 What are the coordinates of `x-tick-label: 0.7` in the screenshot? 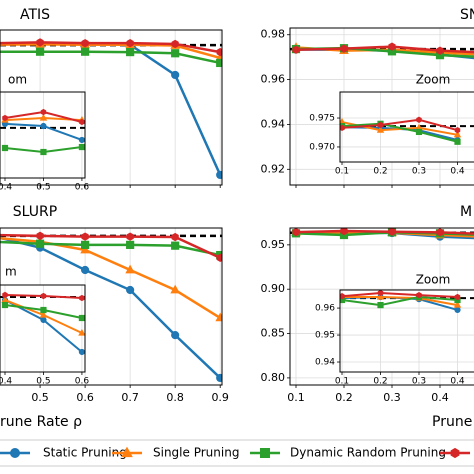 It's located at (130, 397).